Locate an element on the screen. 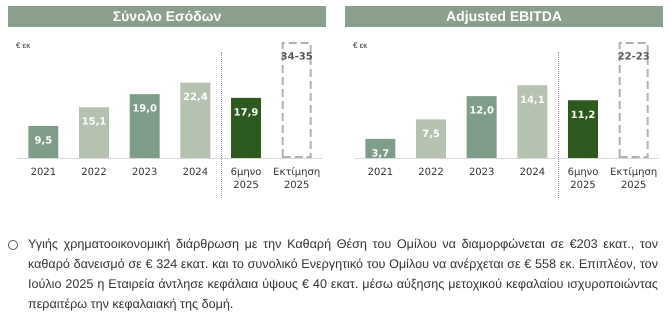 This screenshot has height=328, width=671. data-label: 12,0 is located at coordinates (481, 111).